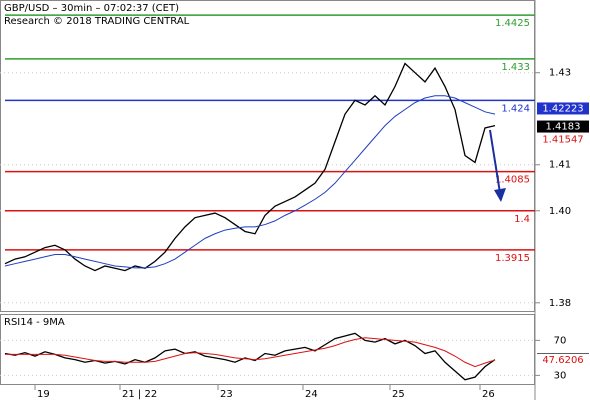  What do you see at coordinates (497, 165) in the screenshot?
I see `forecast-arrow` at bounding box center [497, 165].